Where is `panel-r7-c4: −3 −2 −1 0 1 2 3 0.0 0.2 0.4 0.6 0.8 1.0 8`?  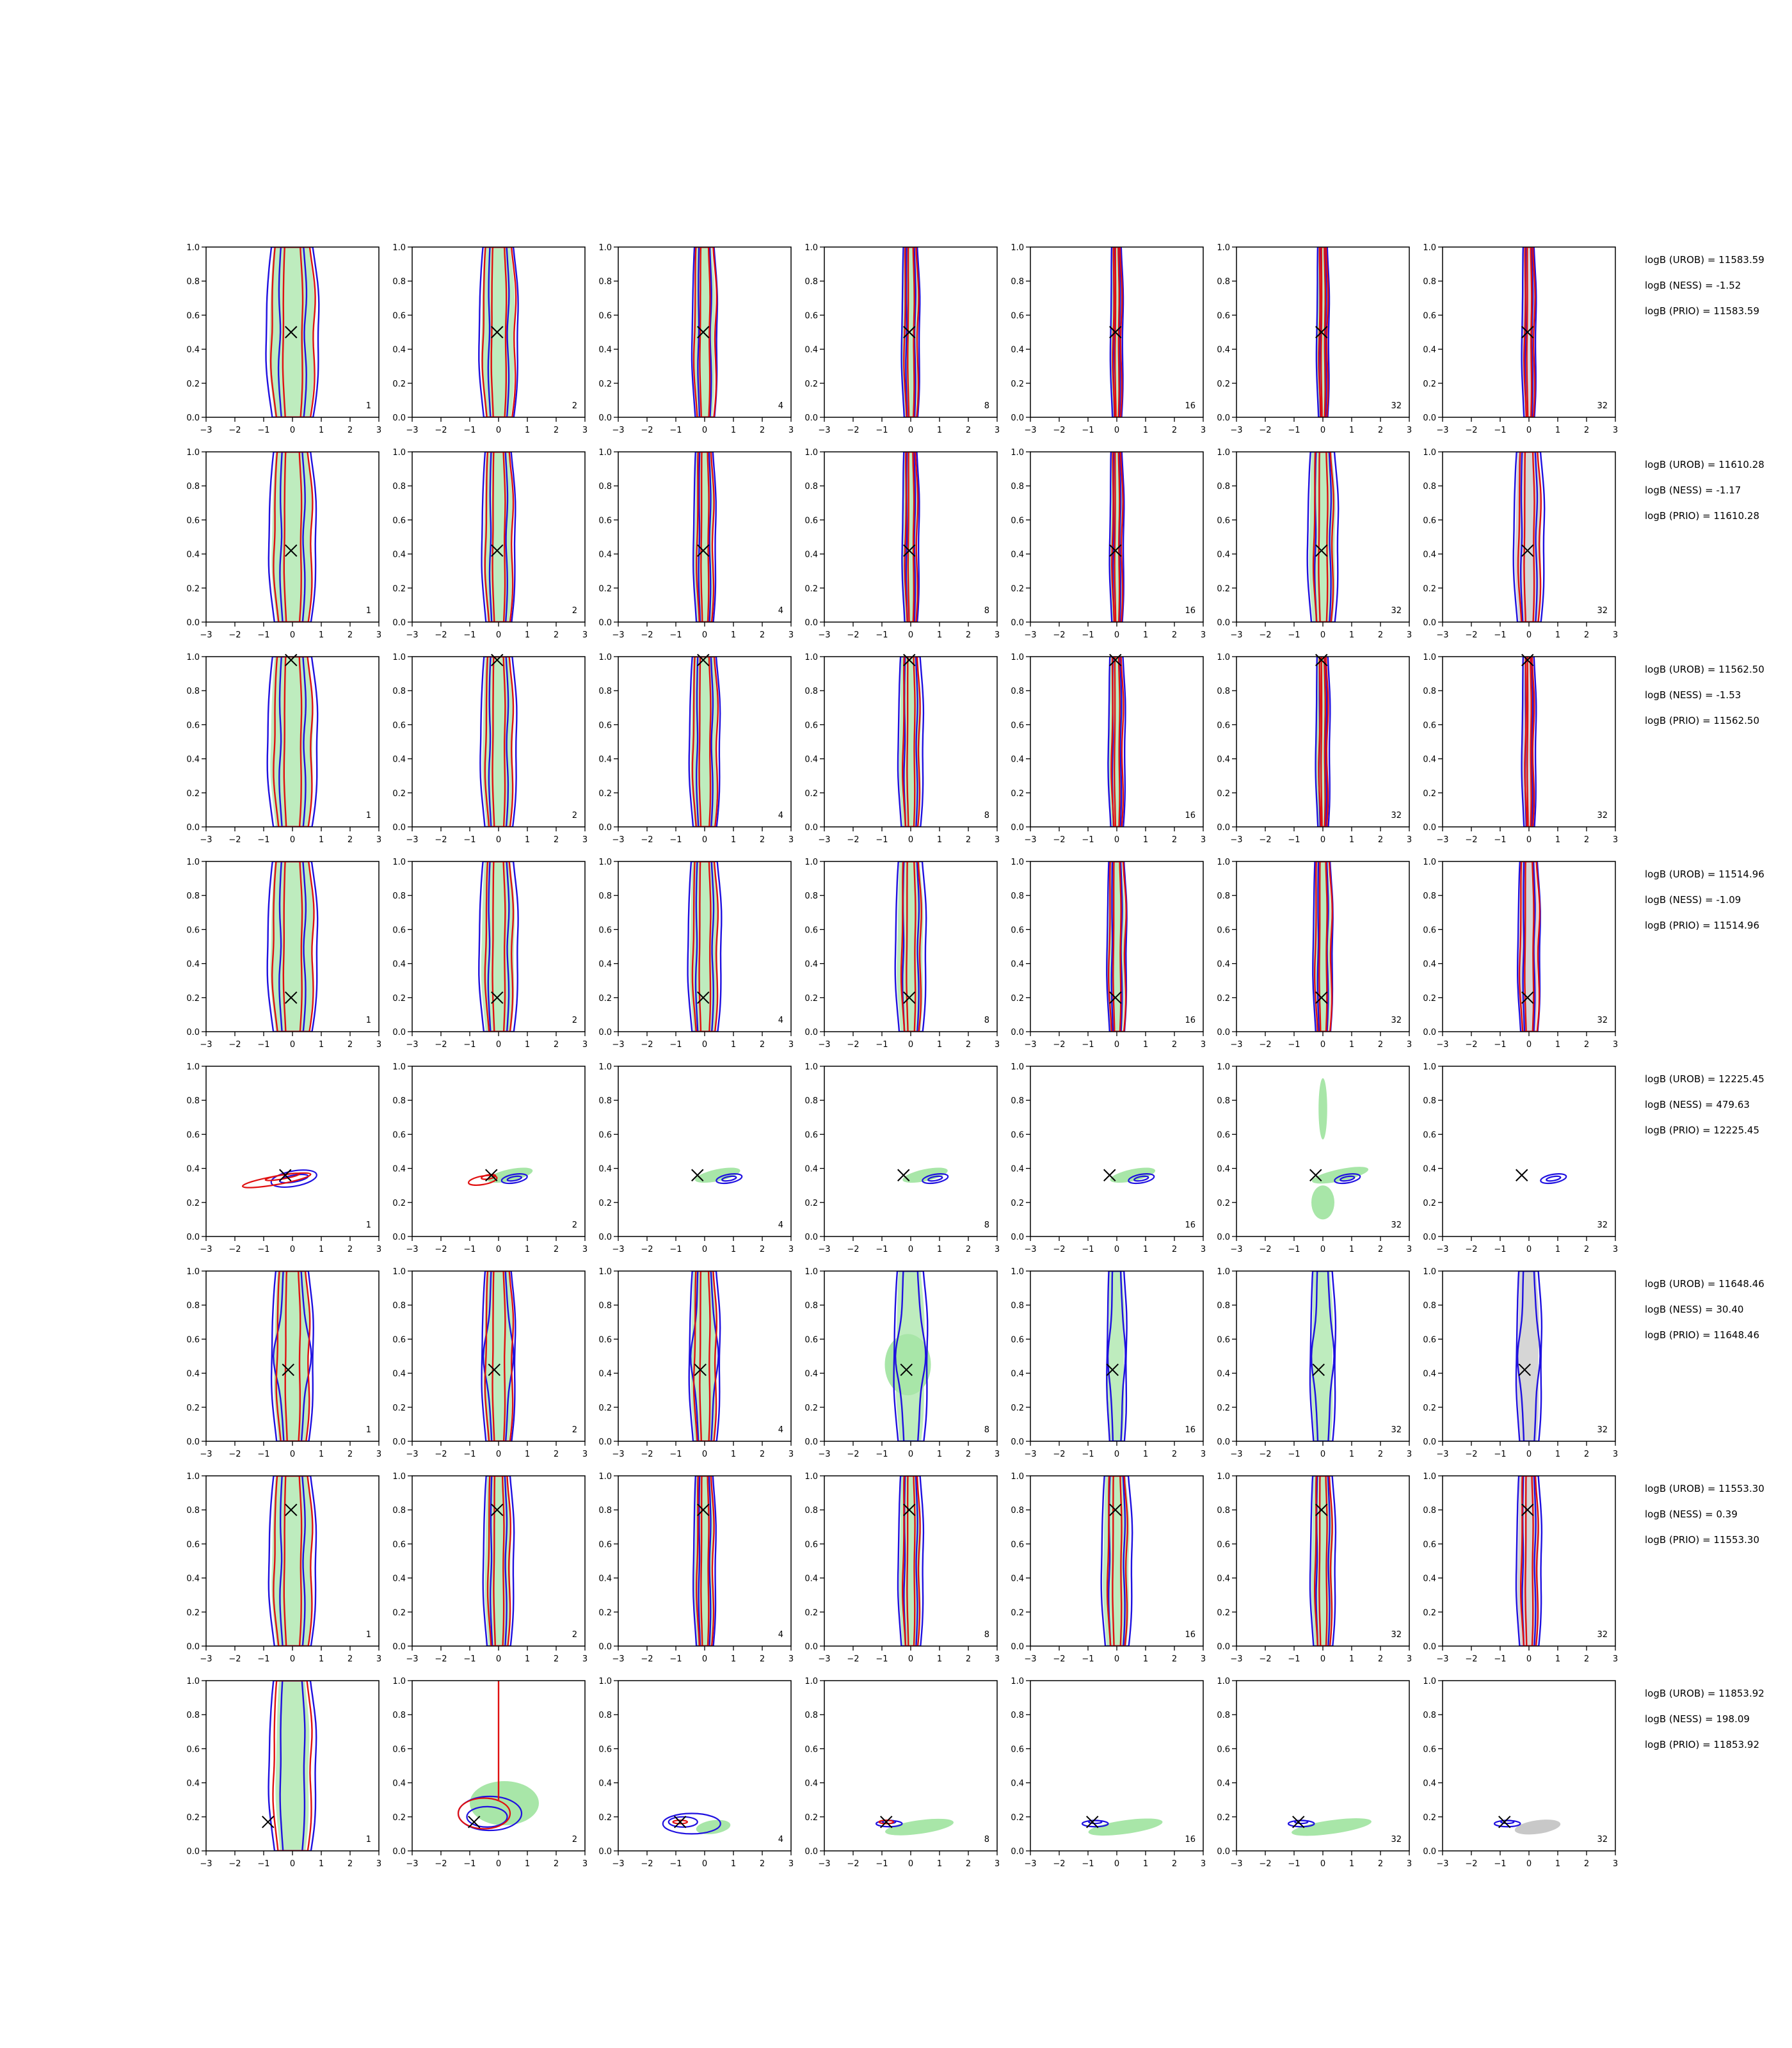
panel-r7-c4: −3 −2 −1 0 1 2 3 0.0 0.2 0.4 0.6 0.8 1.0 8 is located at coordinates (902, 1568).